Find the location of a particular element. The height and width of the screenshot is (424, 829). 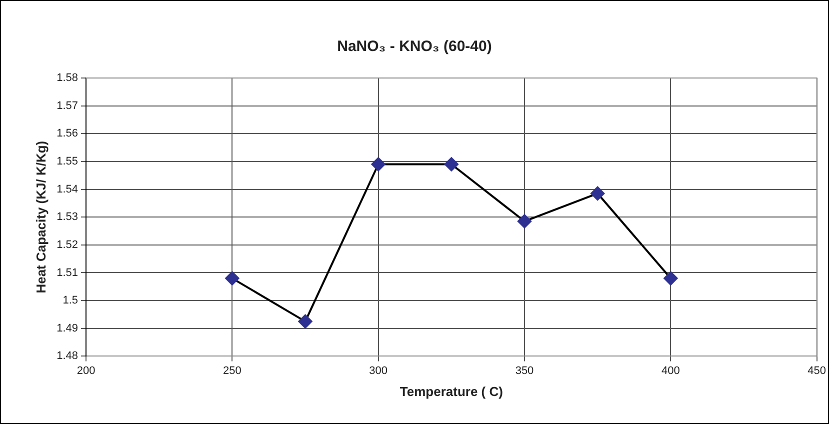

x-tick-label: 450 is located at coordinates (817, 370).